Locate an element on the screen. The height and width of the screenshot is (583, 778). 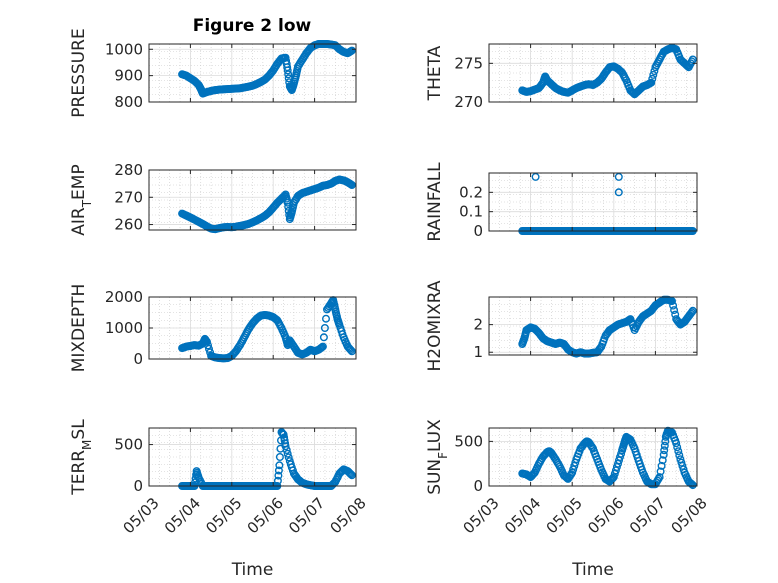
x-tick-label: 05/08 is located at coordinates (347, 515).